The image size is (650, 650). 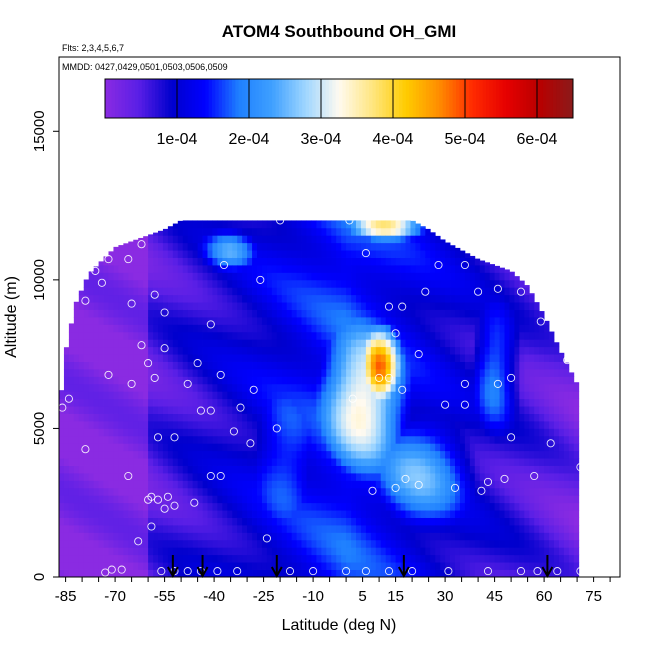 I want to click on sample-point, so click(x=224, y=265).